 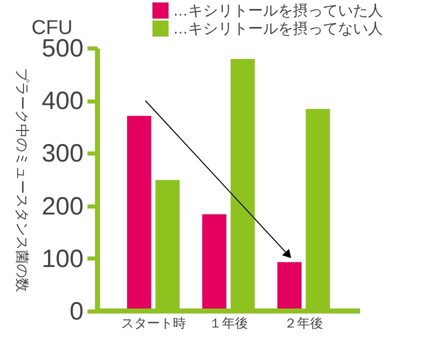 I want to click on y-tick-label: 100, so click(x=63, y=258).